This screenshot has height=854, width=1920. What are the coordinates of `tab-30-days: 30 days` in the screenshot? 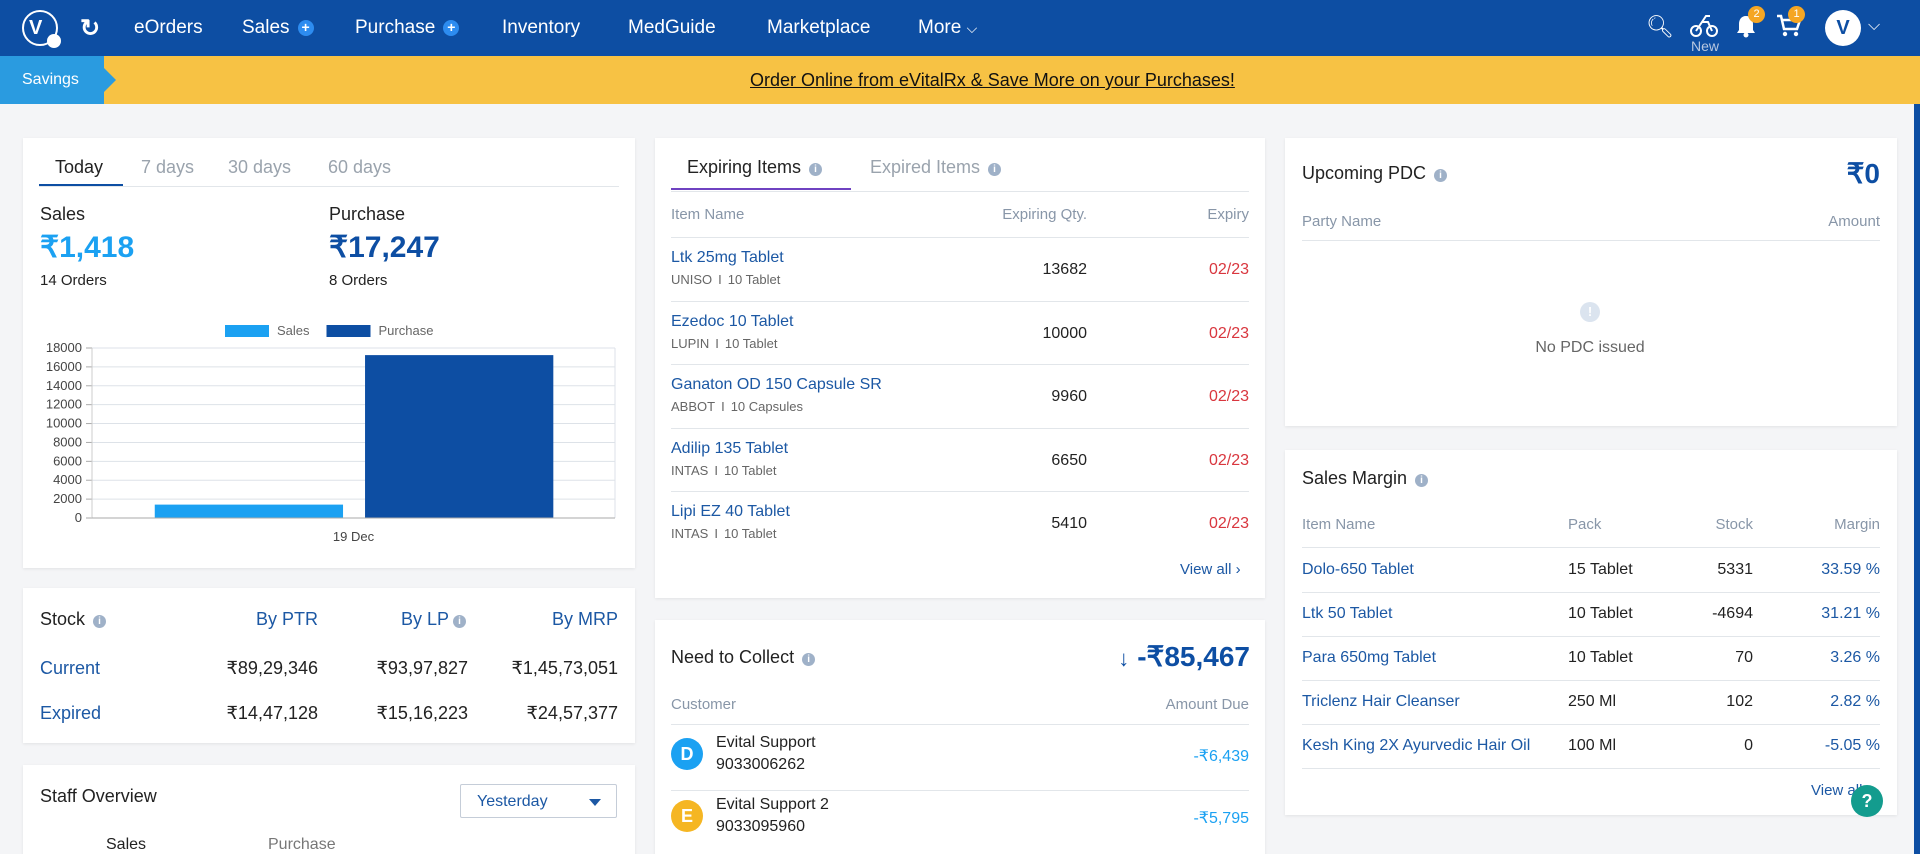 It's located at (260, 167).